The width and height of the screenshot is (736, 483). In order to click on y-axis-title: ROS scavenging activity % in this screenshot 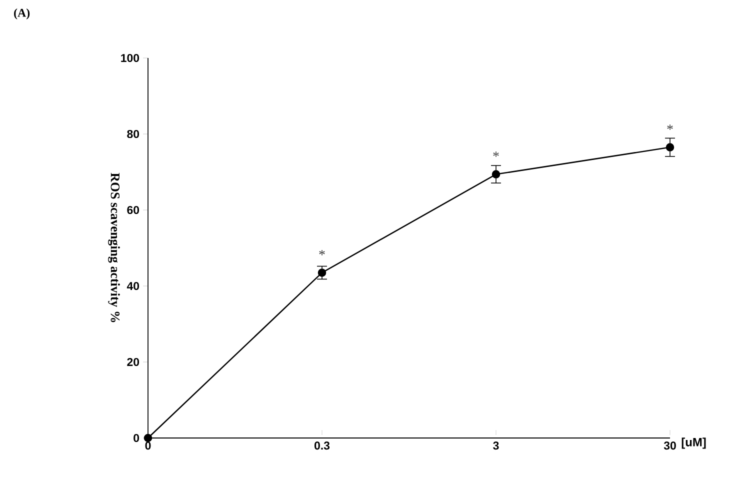, I will do `click(114, 247)`.